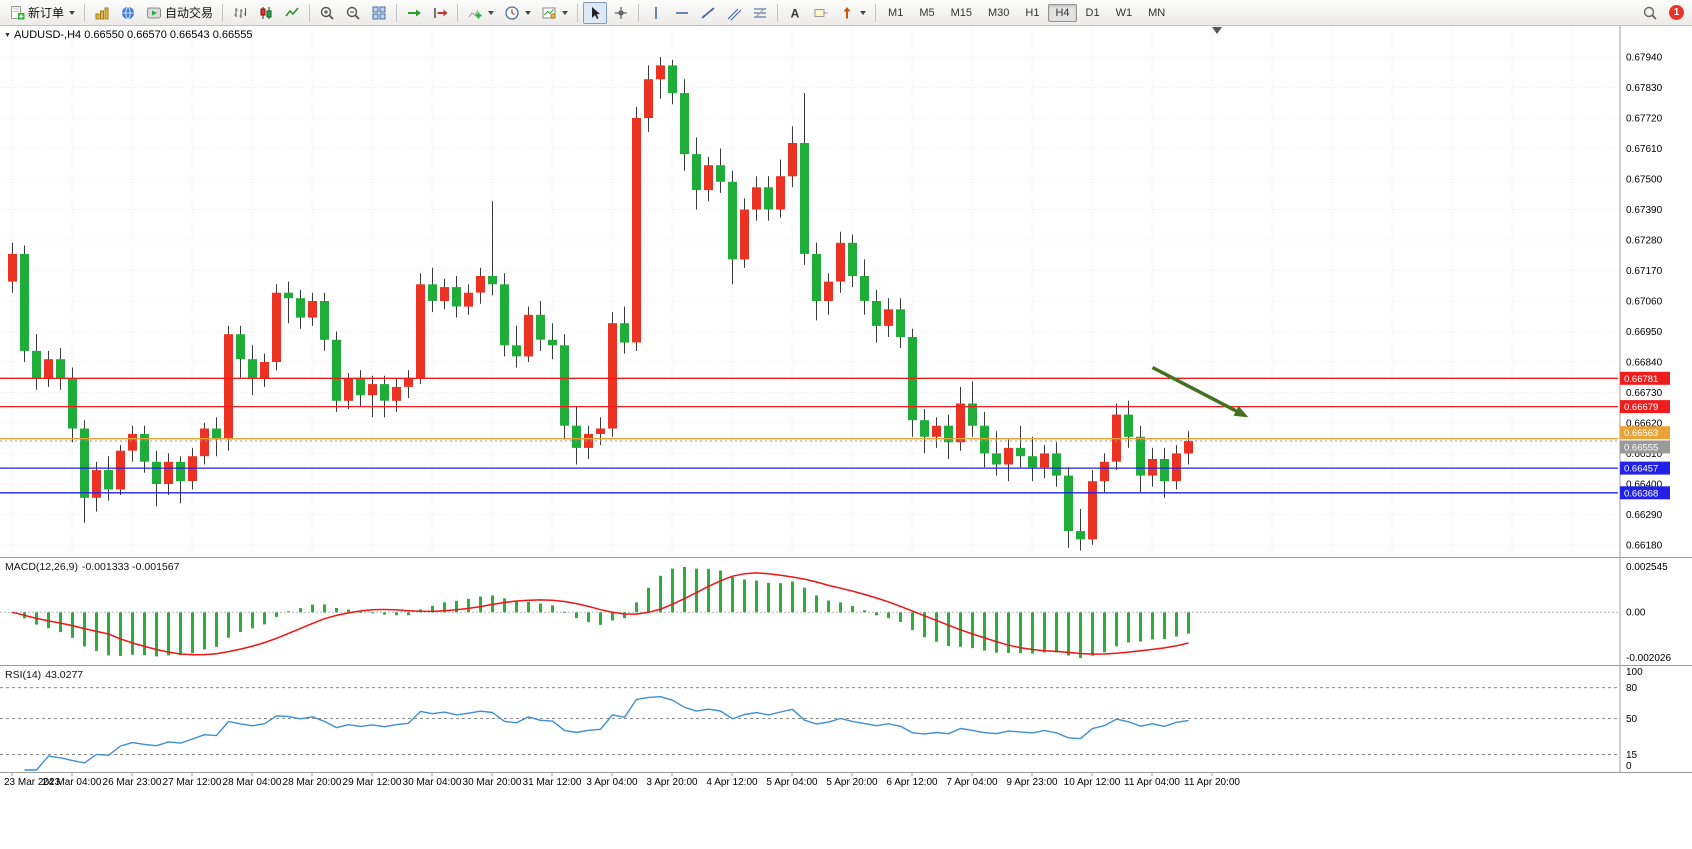  Describe the element at coordinates (1644, 58) in the screenshot. I see `svg-text: 0.67940` at that location.